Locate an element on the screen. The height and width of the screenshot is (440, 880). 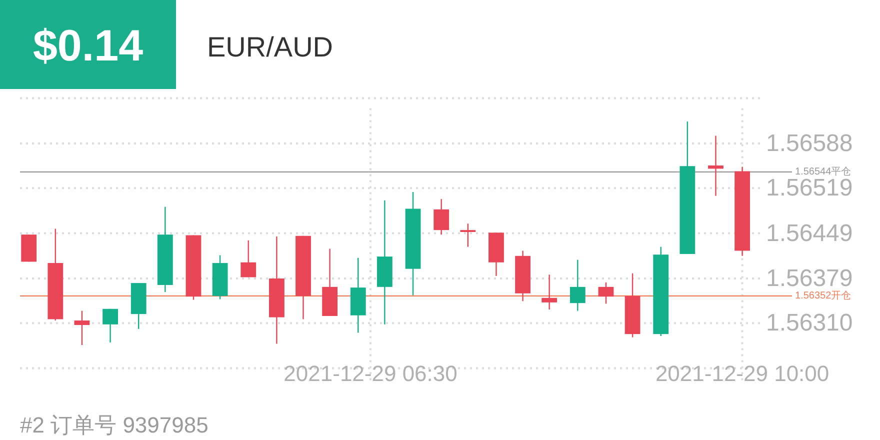
x-tick-label: 2021-12-29 06:30 is located at coordinates (371, 373).